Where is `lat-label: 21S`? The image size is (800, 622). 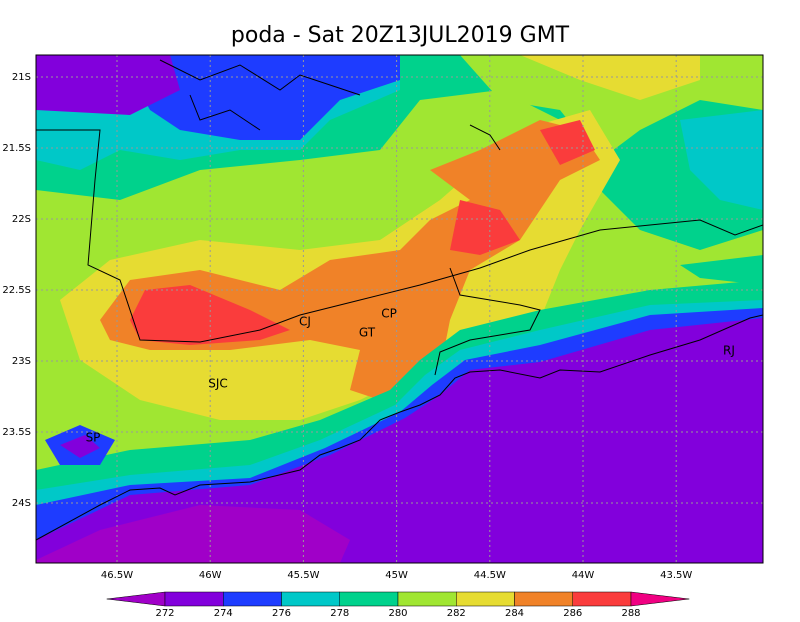 lat-label: 21S is located at coordinates (21, 77).